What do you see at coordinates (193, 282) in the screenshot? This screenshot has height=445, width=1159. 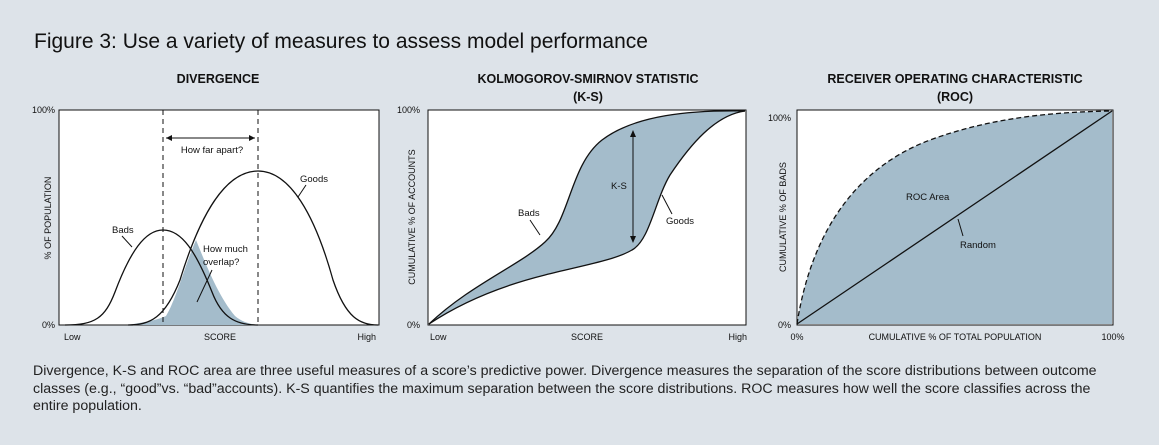 I see `overlap-area` at bounding box center [193, 282].